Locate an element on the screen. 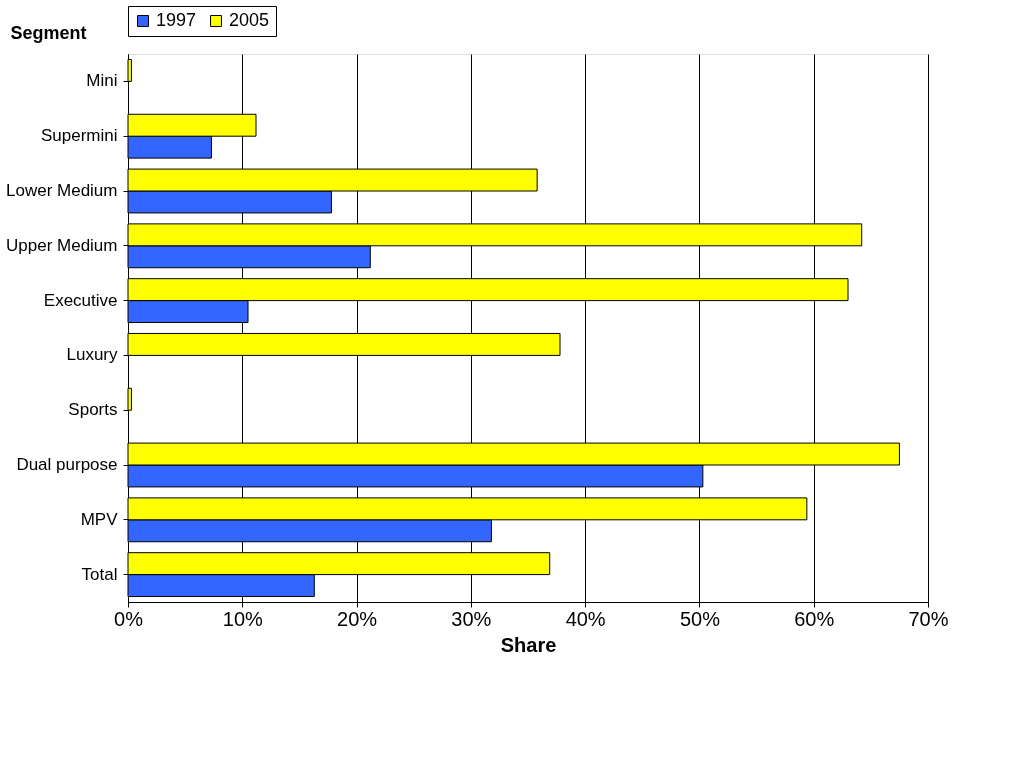  y-tick-label: Mini is located at coordinates (102, 81).